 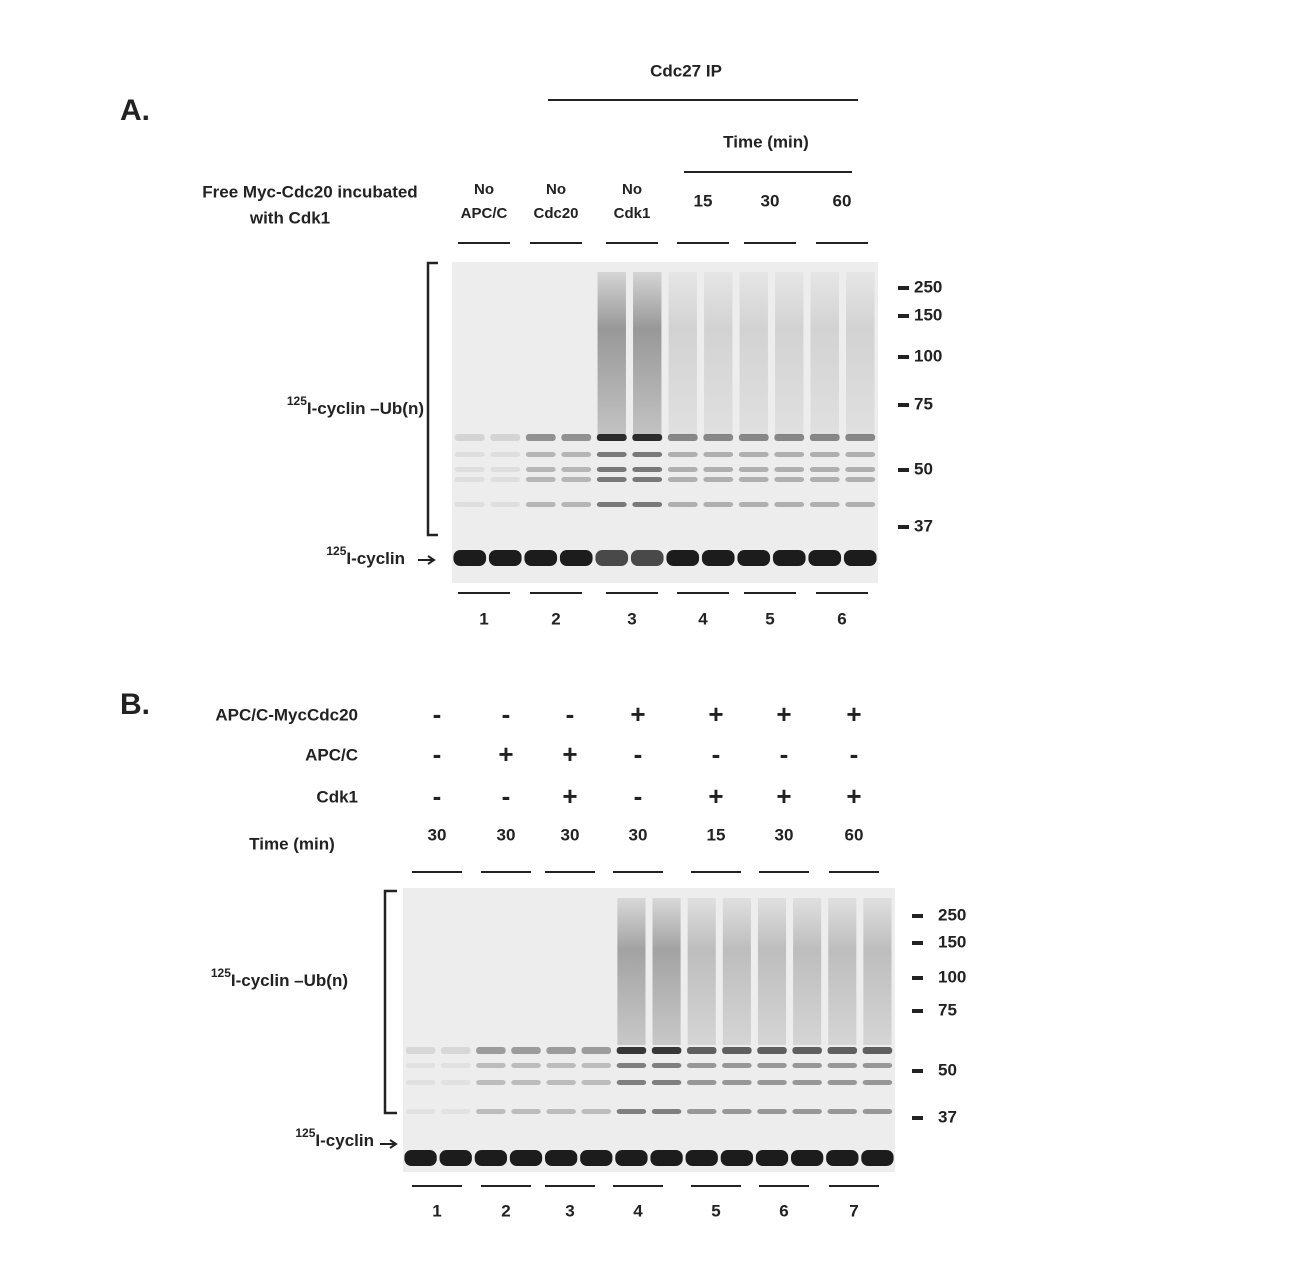 I want to click on condition-label: 15, so click(x=703, y=200).